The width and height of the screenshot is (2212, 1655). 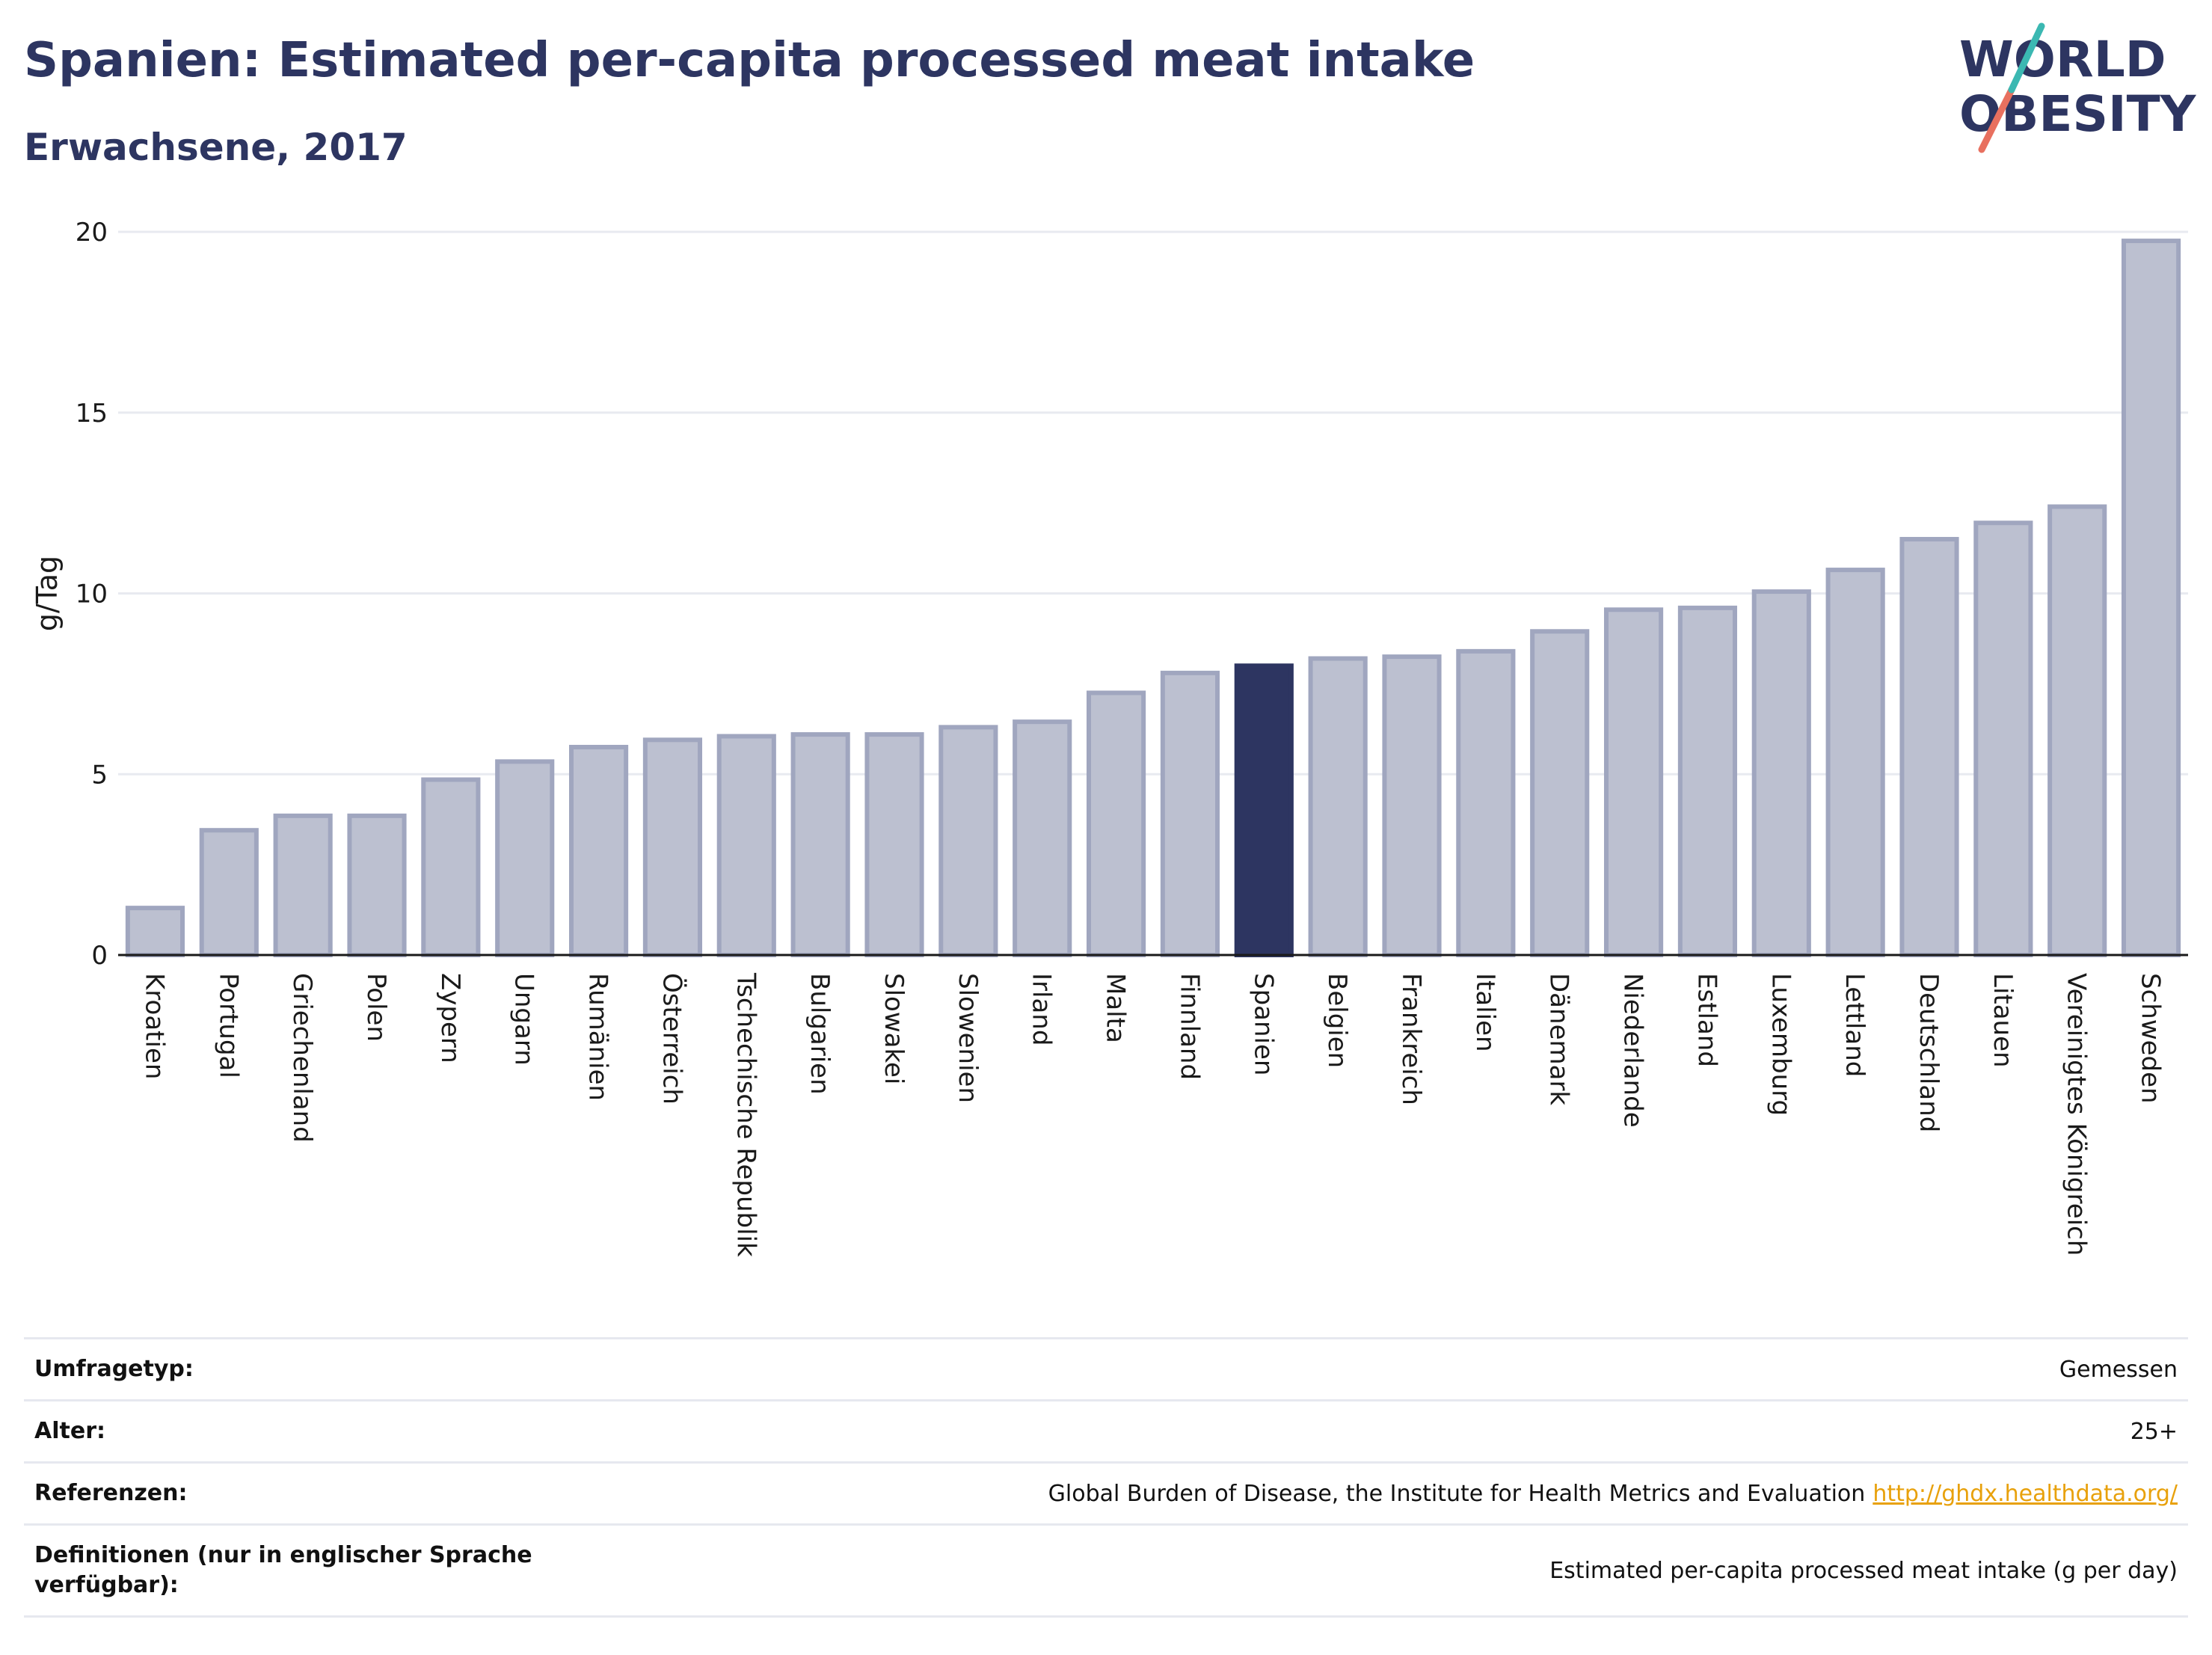 I want to click on chart-subtitle: Erwachsene, 2017, so click(x=216, y=147).